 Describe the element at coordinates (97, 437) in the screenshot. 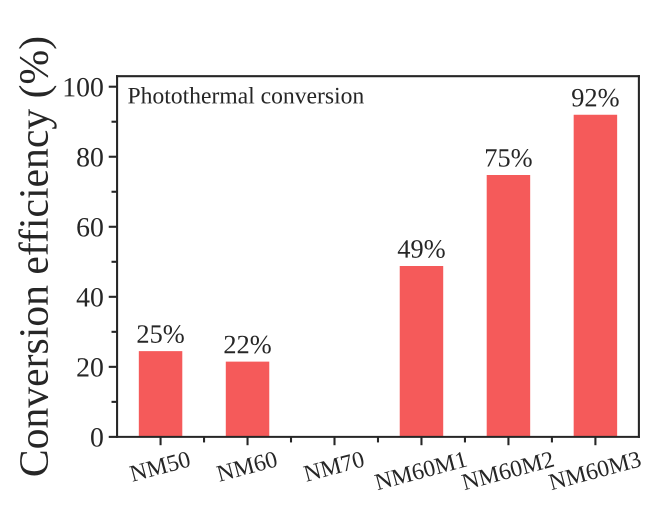

I see `y-tick-label: 0` at that location.